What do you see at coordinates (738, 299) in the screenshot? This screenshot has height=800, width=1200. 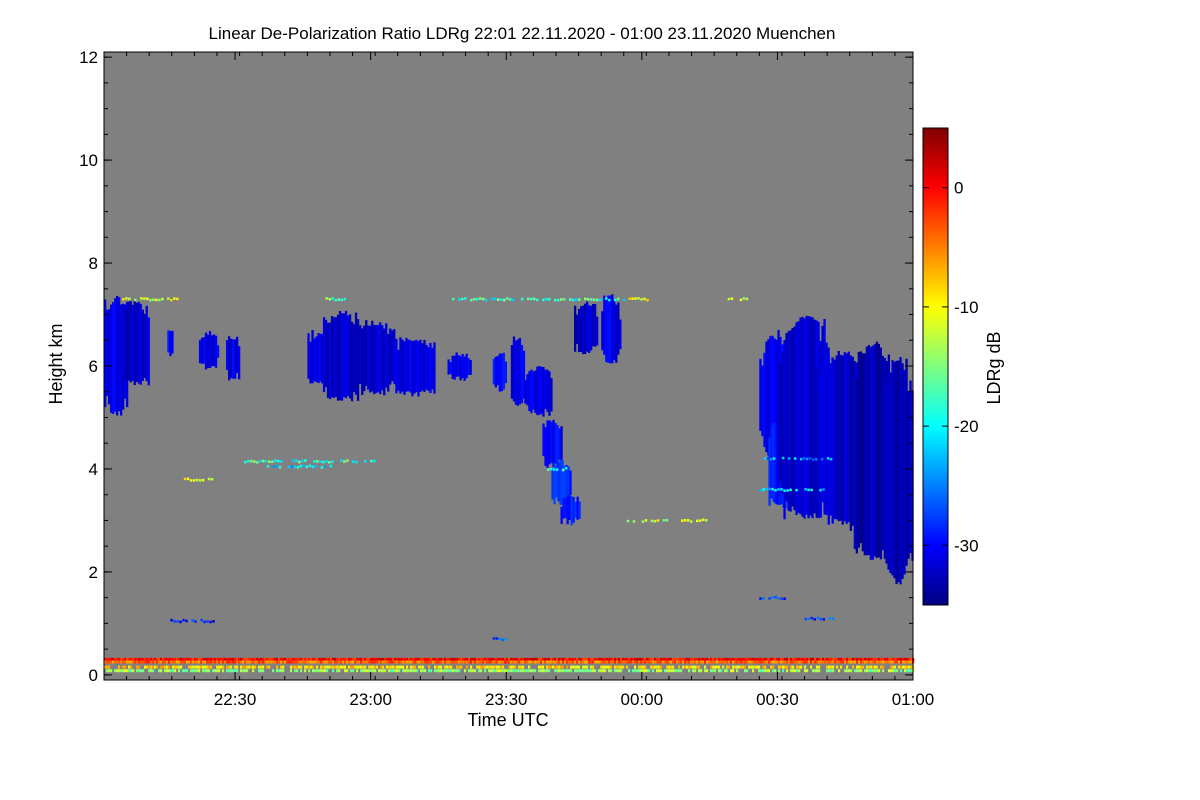 I see `speckle-line` at bounding box center [738, 299].